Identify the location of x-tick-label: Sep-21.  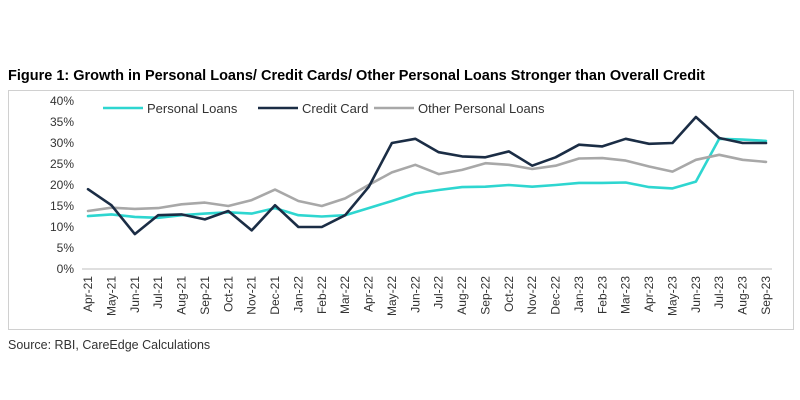
(205, 295).